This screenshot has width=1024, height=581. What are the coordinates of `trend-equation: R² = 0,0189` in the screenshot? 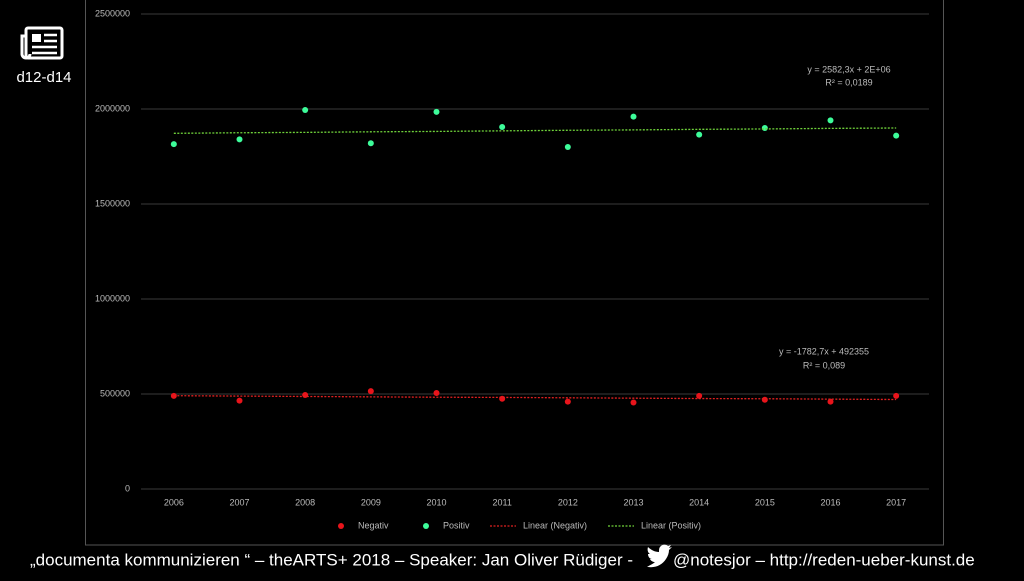 It's located at (848, 82).